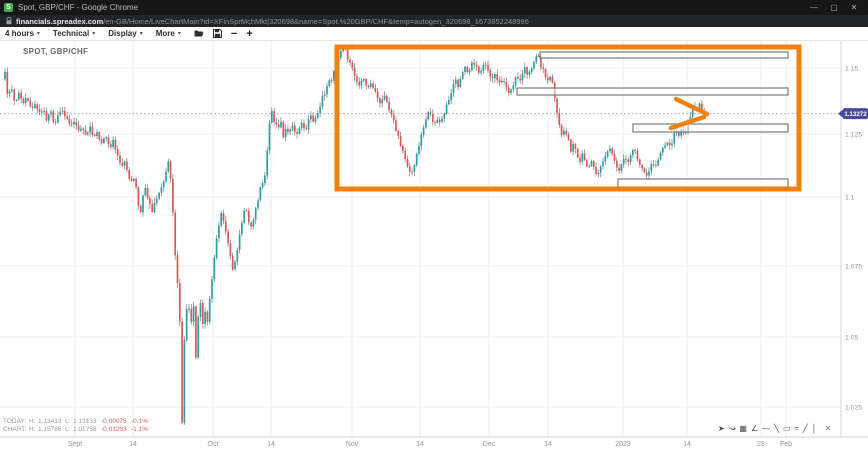  Describe the element at coordinates (743, 428) in the screenshot. I see `grid-icon: ▦` at that location.